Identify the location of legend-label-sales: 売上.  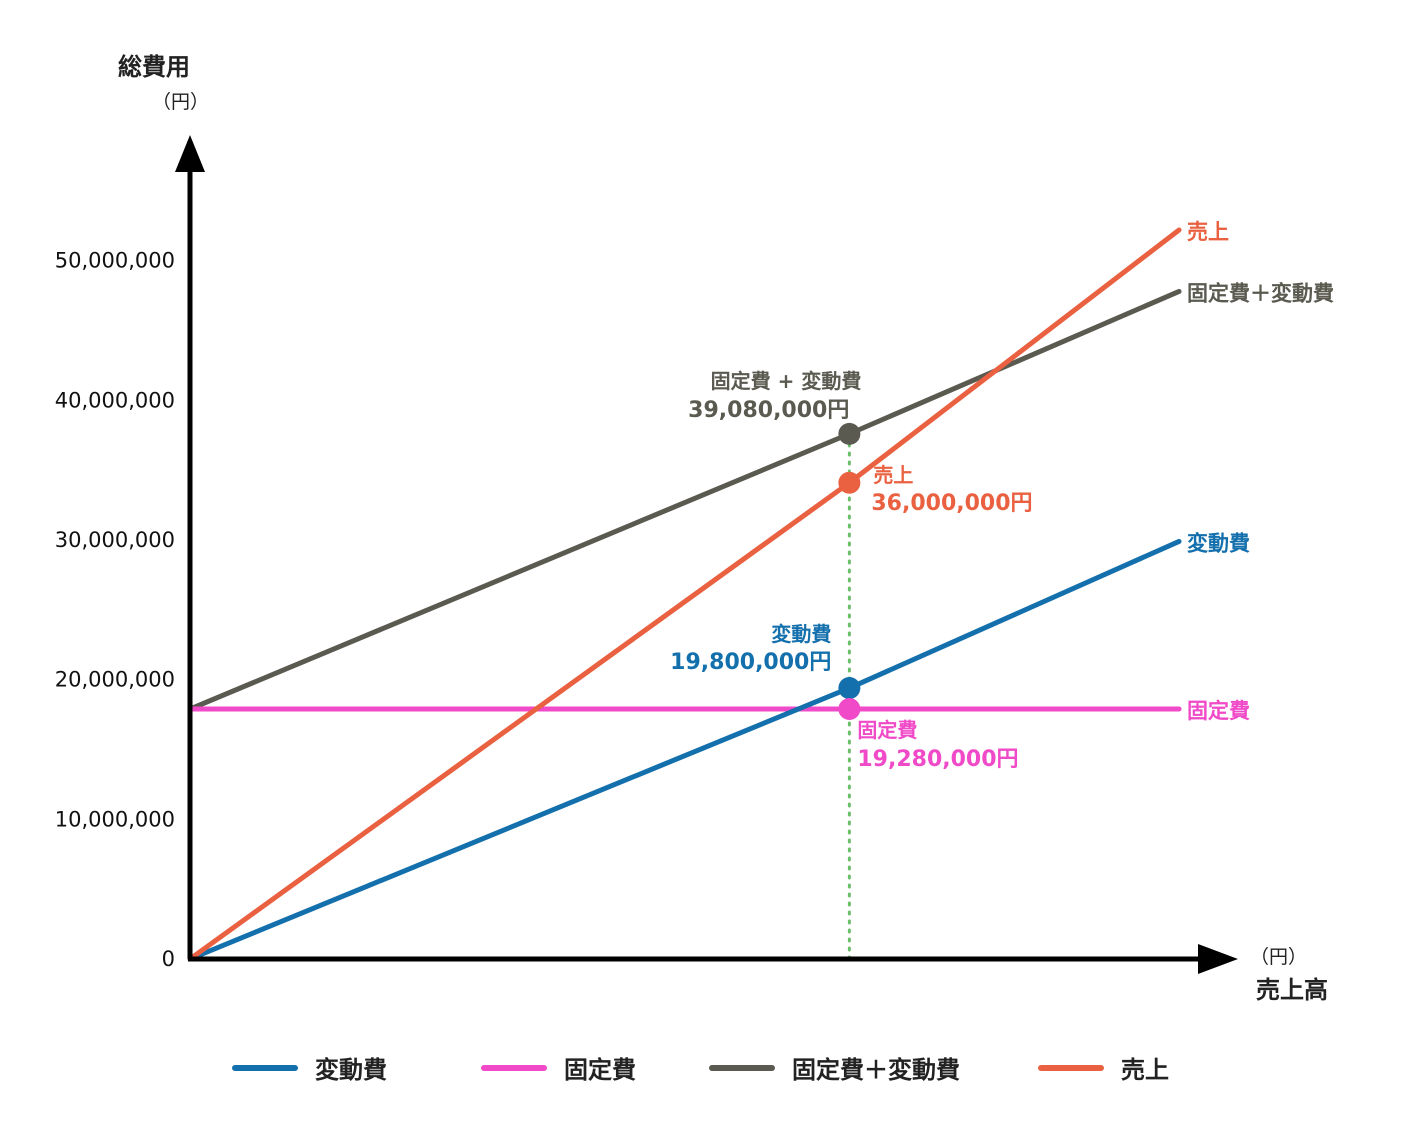
(1145, 1070).